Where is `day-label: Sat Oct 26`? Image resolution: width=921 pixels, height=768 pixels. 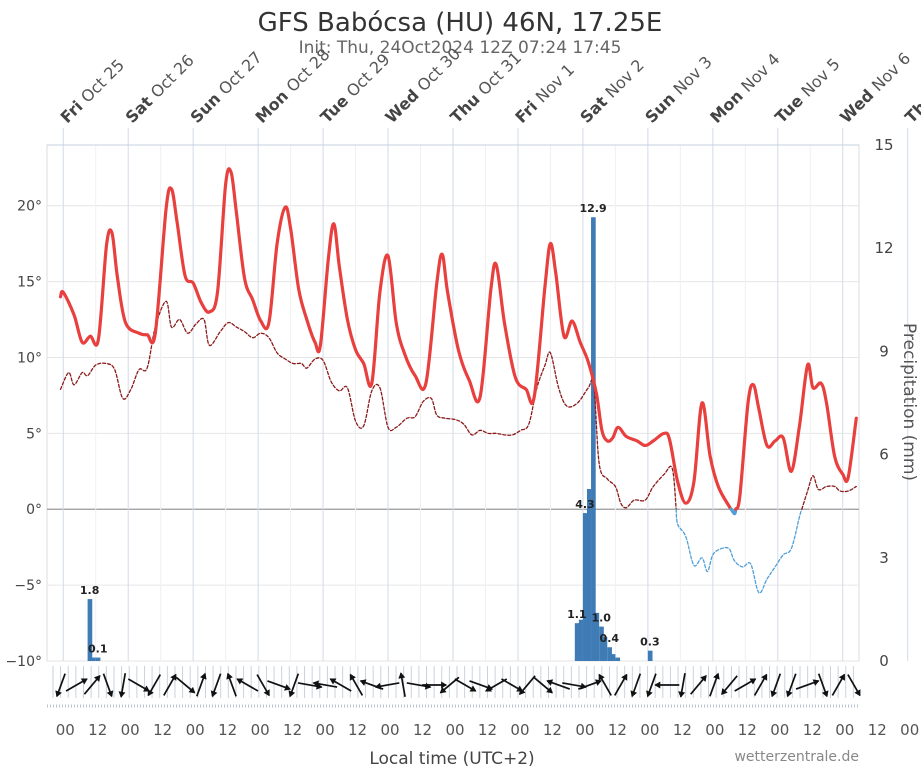
day-label: Sat Oct 26 is located at coordinates (160, 89).